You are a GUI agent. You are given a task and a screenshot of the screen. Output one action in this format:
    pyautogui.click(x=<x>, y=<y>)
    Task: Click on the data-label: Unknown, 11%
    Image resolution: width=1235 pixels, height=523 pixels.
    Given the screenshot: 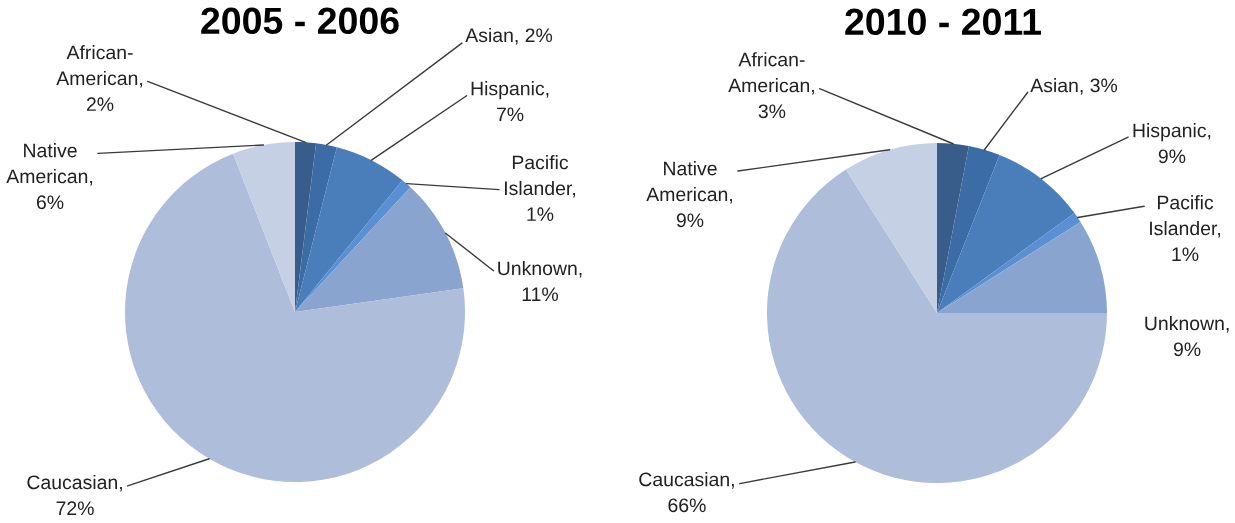 What is the action you would take?
    pyautogui.click(x=540, y=281)
    